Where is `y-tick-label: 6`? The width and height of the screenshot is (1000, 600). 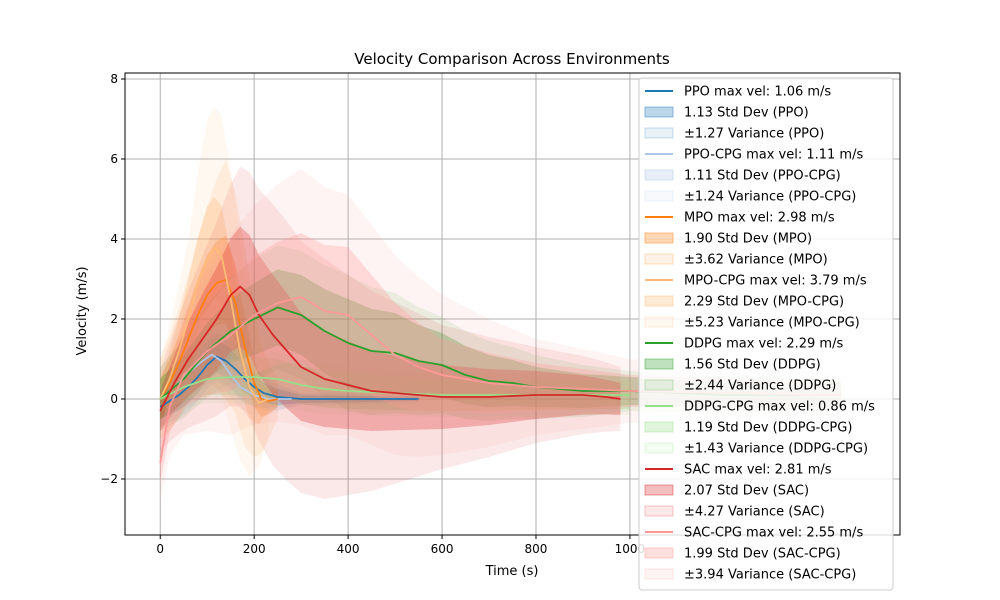
y-tick-label: 6 is located at coordinates (114, 159).